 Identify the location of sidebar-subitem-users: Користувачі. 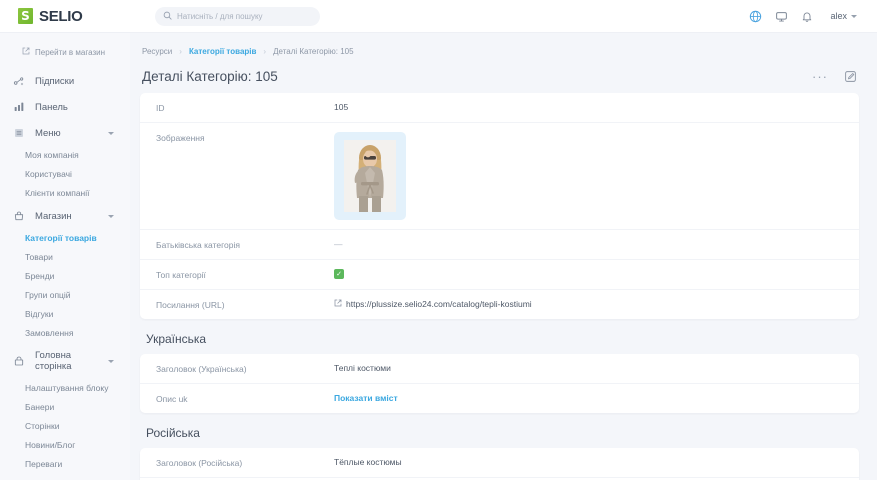
(48, 173).